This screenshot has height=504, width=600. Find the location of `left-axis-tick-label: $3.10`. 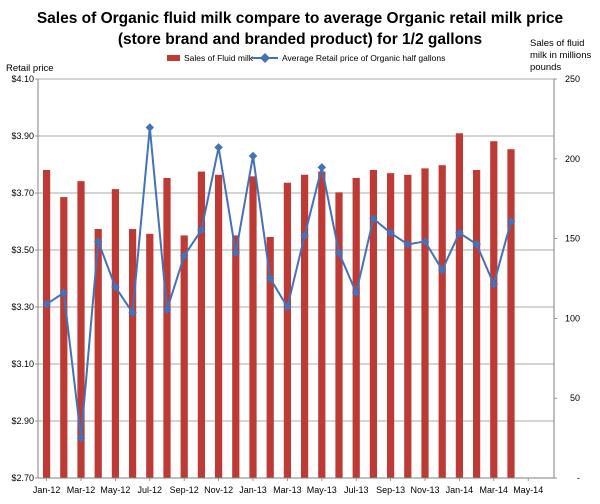

left-axis-tick-label: $3.10 is located at coordinates (22, 364).